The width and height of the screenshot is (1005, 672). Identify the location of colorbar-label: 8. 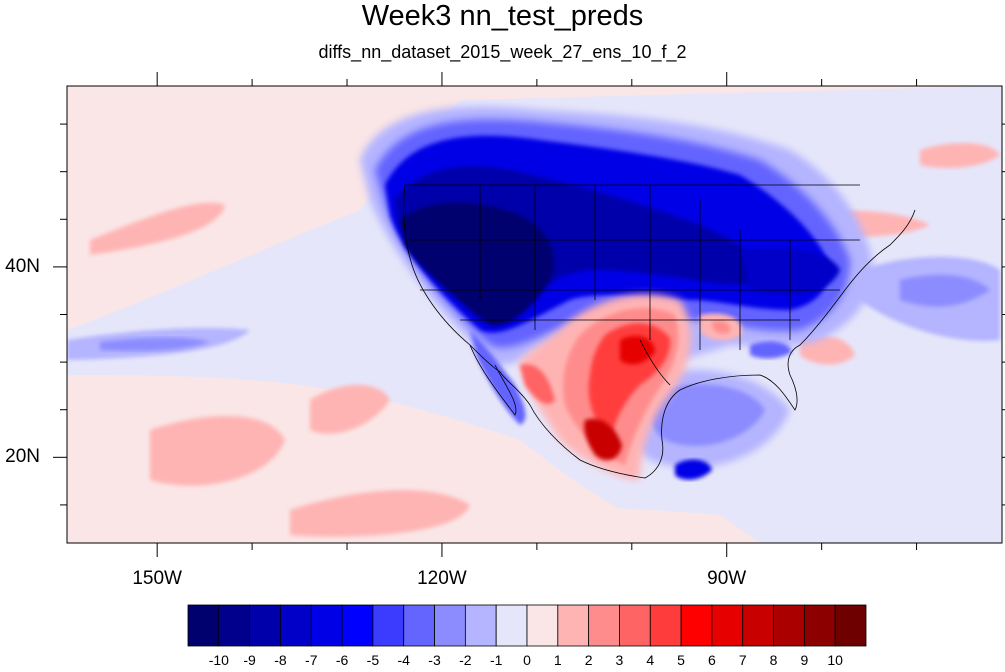
(773, 660).